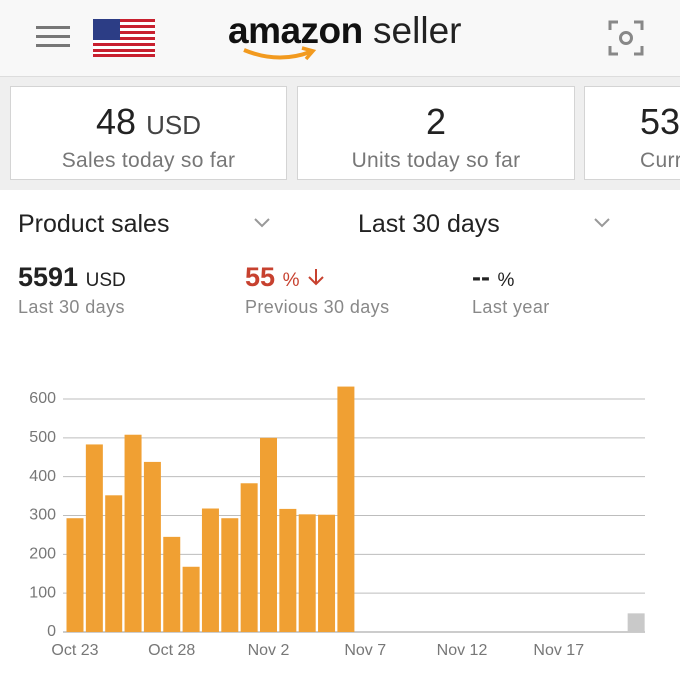 This screenshot has width=680, height=678. I want to click on stat-value: 55 %, so click(285, 277).